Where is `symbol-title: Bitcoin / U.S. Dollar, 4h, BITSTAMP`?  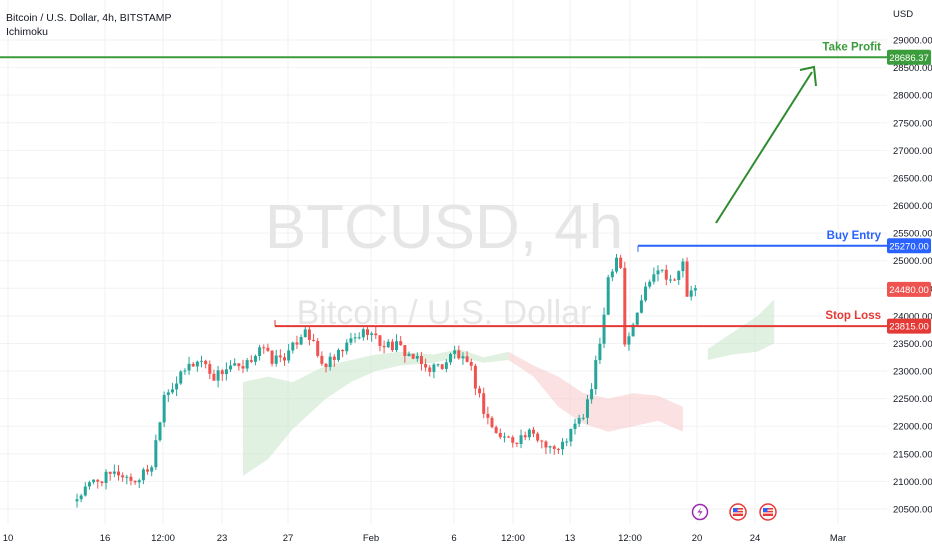 symbol-title: Bitcoin / U.S. Dollar, 4h, BITSTAMP is located at coordinates (89, 18).